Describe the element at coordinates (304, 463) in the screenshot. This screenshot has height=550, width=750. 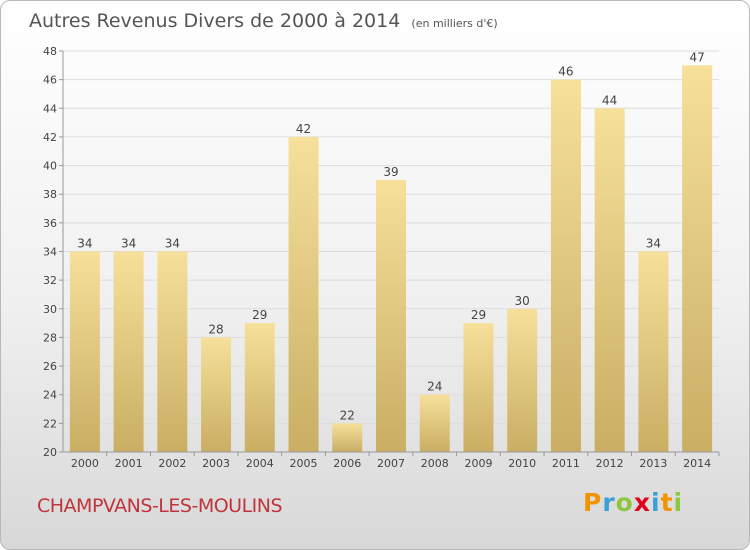
I see `x-tick-label: 2005` at that location.